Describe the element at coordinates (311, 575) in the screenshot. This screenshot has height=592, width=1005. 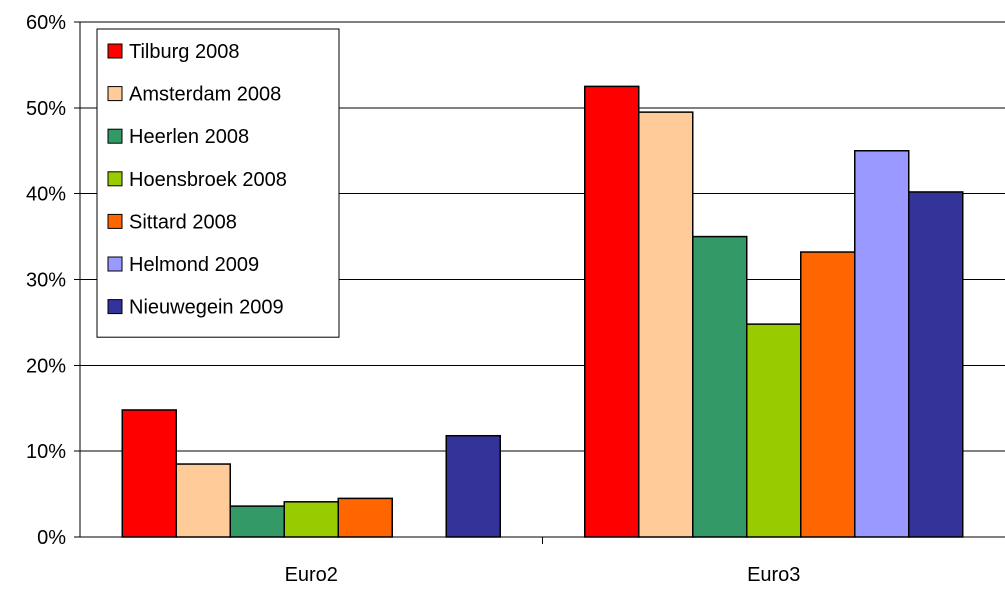
I see `x-tick-label: Euro2` at that location.